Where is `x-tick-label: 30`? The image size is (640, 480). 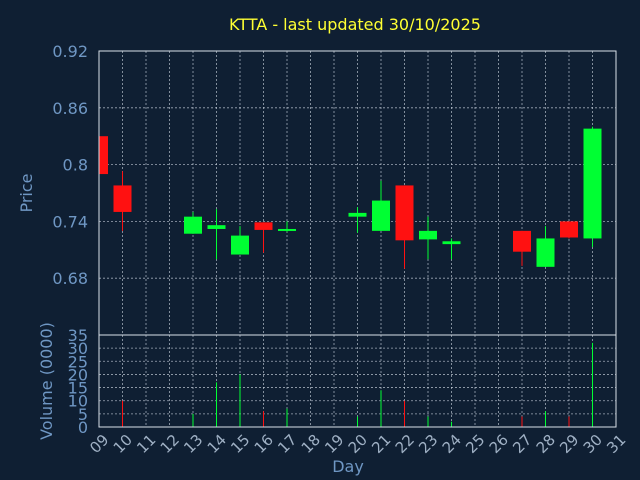
x-tick-label: 30 is located at coordinates (593, 444).